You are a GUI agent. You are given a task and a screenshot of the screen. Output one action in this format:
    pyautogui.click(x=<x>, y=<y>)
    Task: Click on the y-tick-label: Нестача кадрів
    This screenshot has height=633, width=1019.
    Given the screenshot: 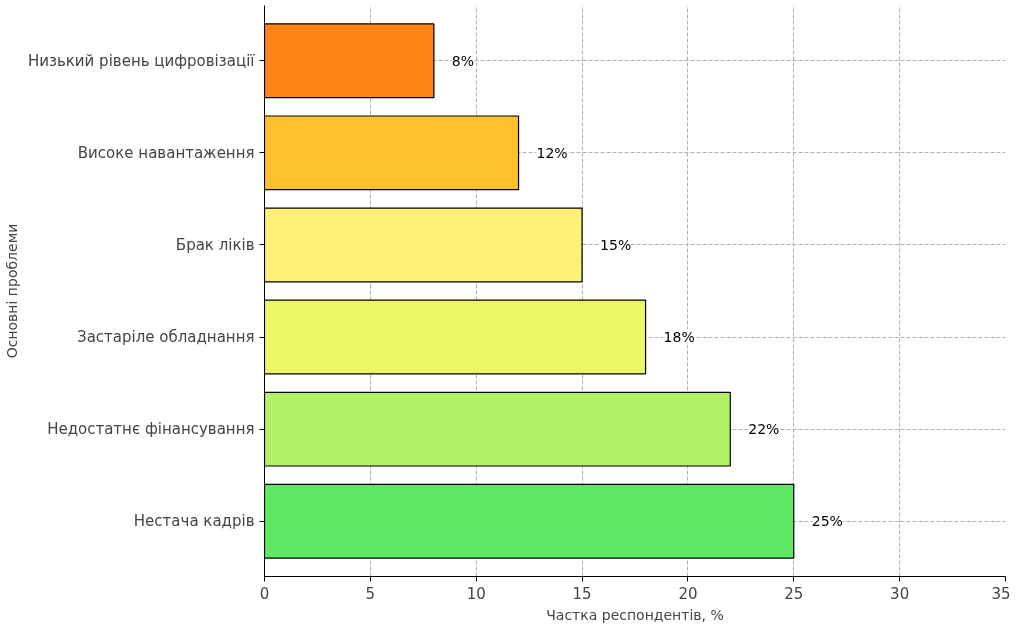 What is the action you would take?
    pyautogui.click(x=194, y=521)
    